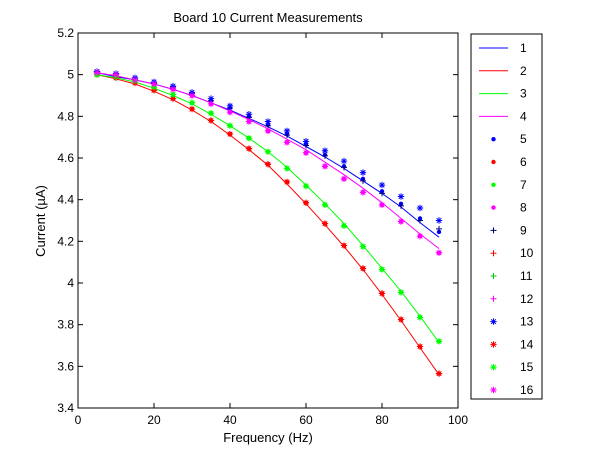 The width and height of the screenshot is (600, 450). Describe the element at coordinates (527, 367) in the screenshot. I see `legend-label: 15` at that location.